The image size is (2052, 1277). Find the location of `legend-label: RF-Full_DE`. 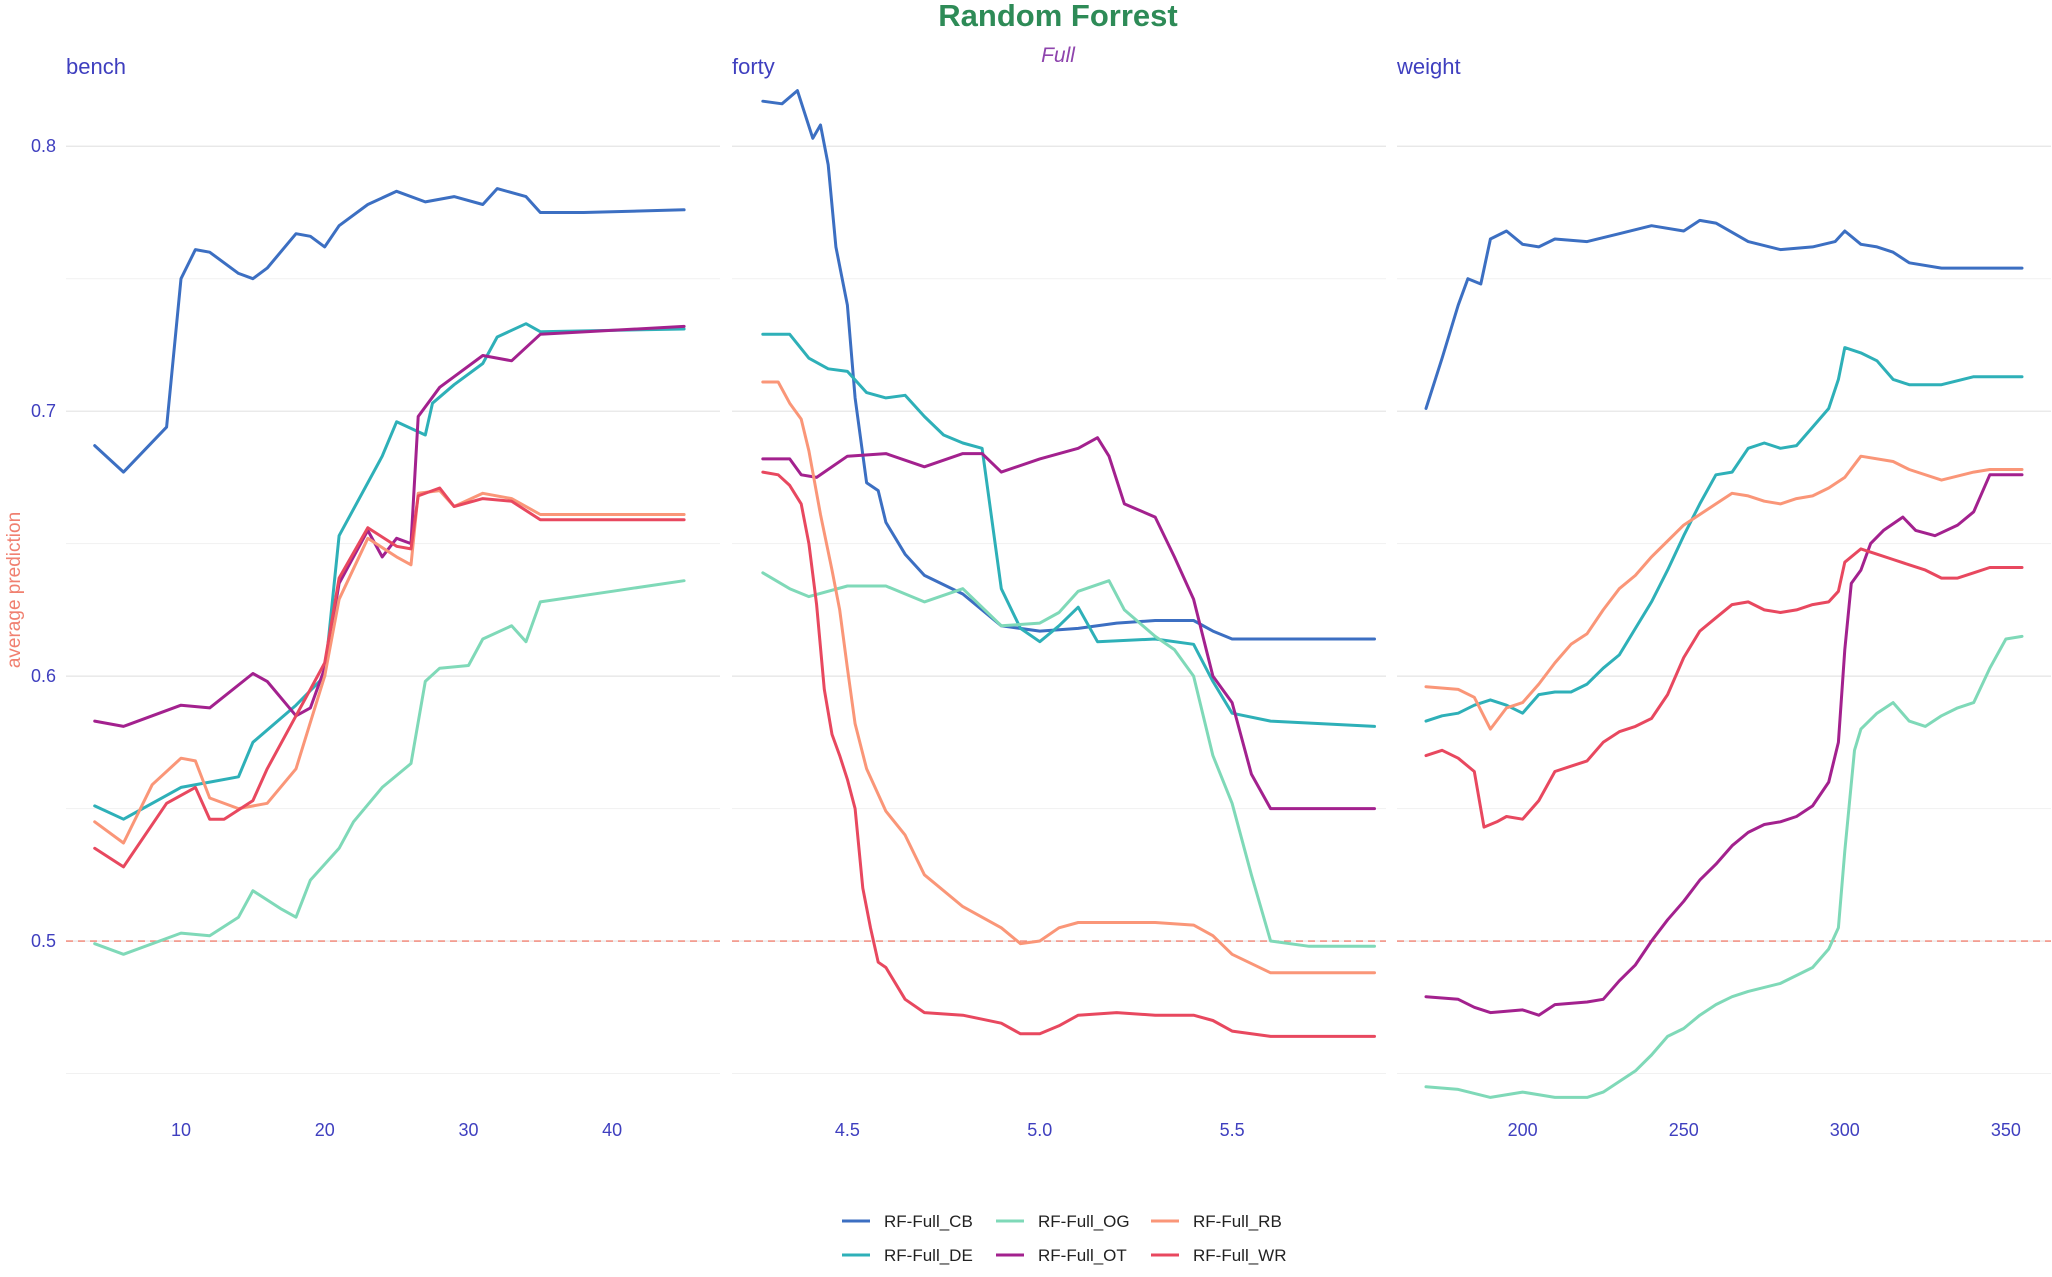

legend-label: RF-Full_DE is located at coordinates (928, 1255).